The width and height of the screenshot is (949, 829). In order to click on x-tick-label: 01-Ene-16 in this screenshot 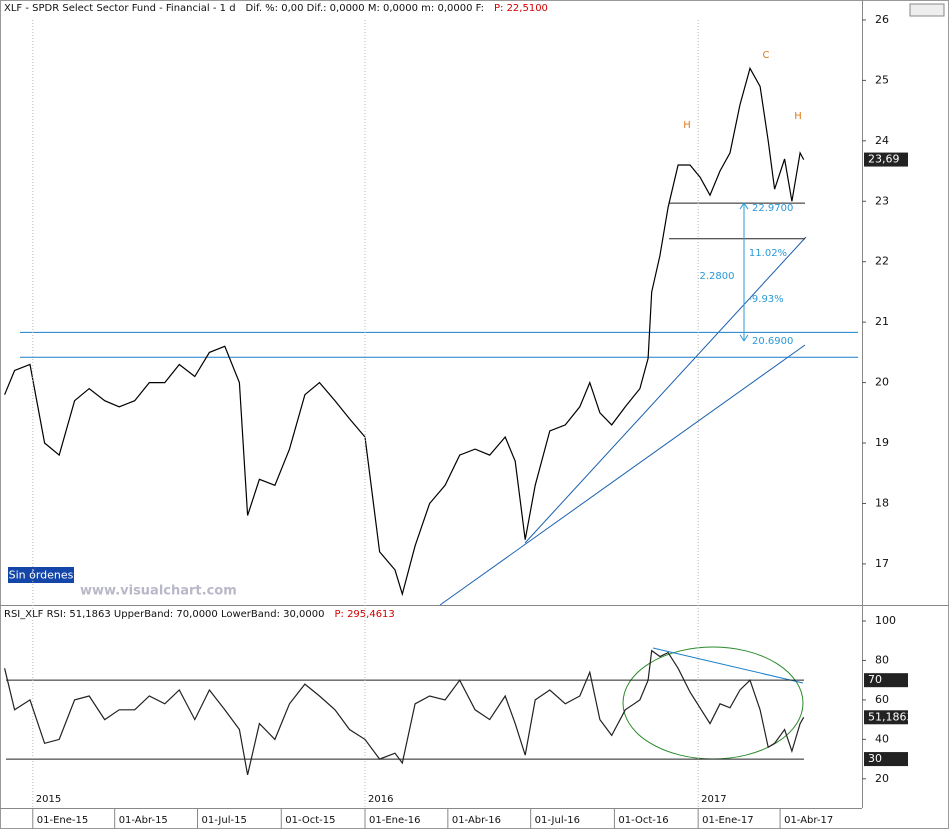, I will do `click(394, 820)`.